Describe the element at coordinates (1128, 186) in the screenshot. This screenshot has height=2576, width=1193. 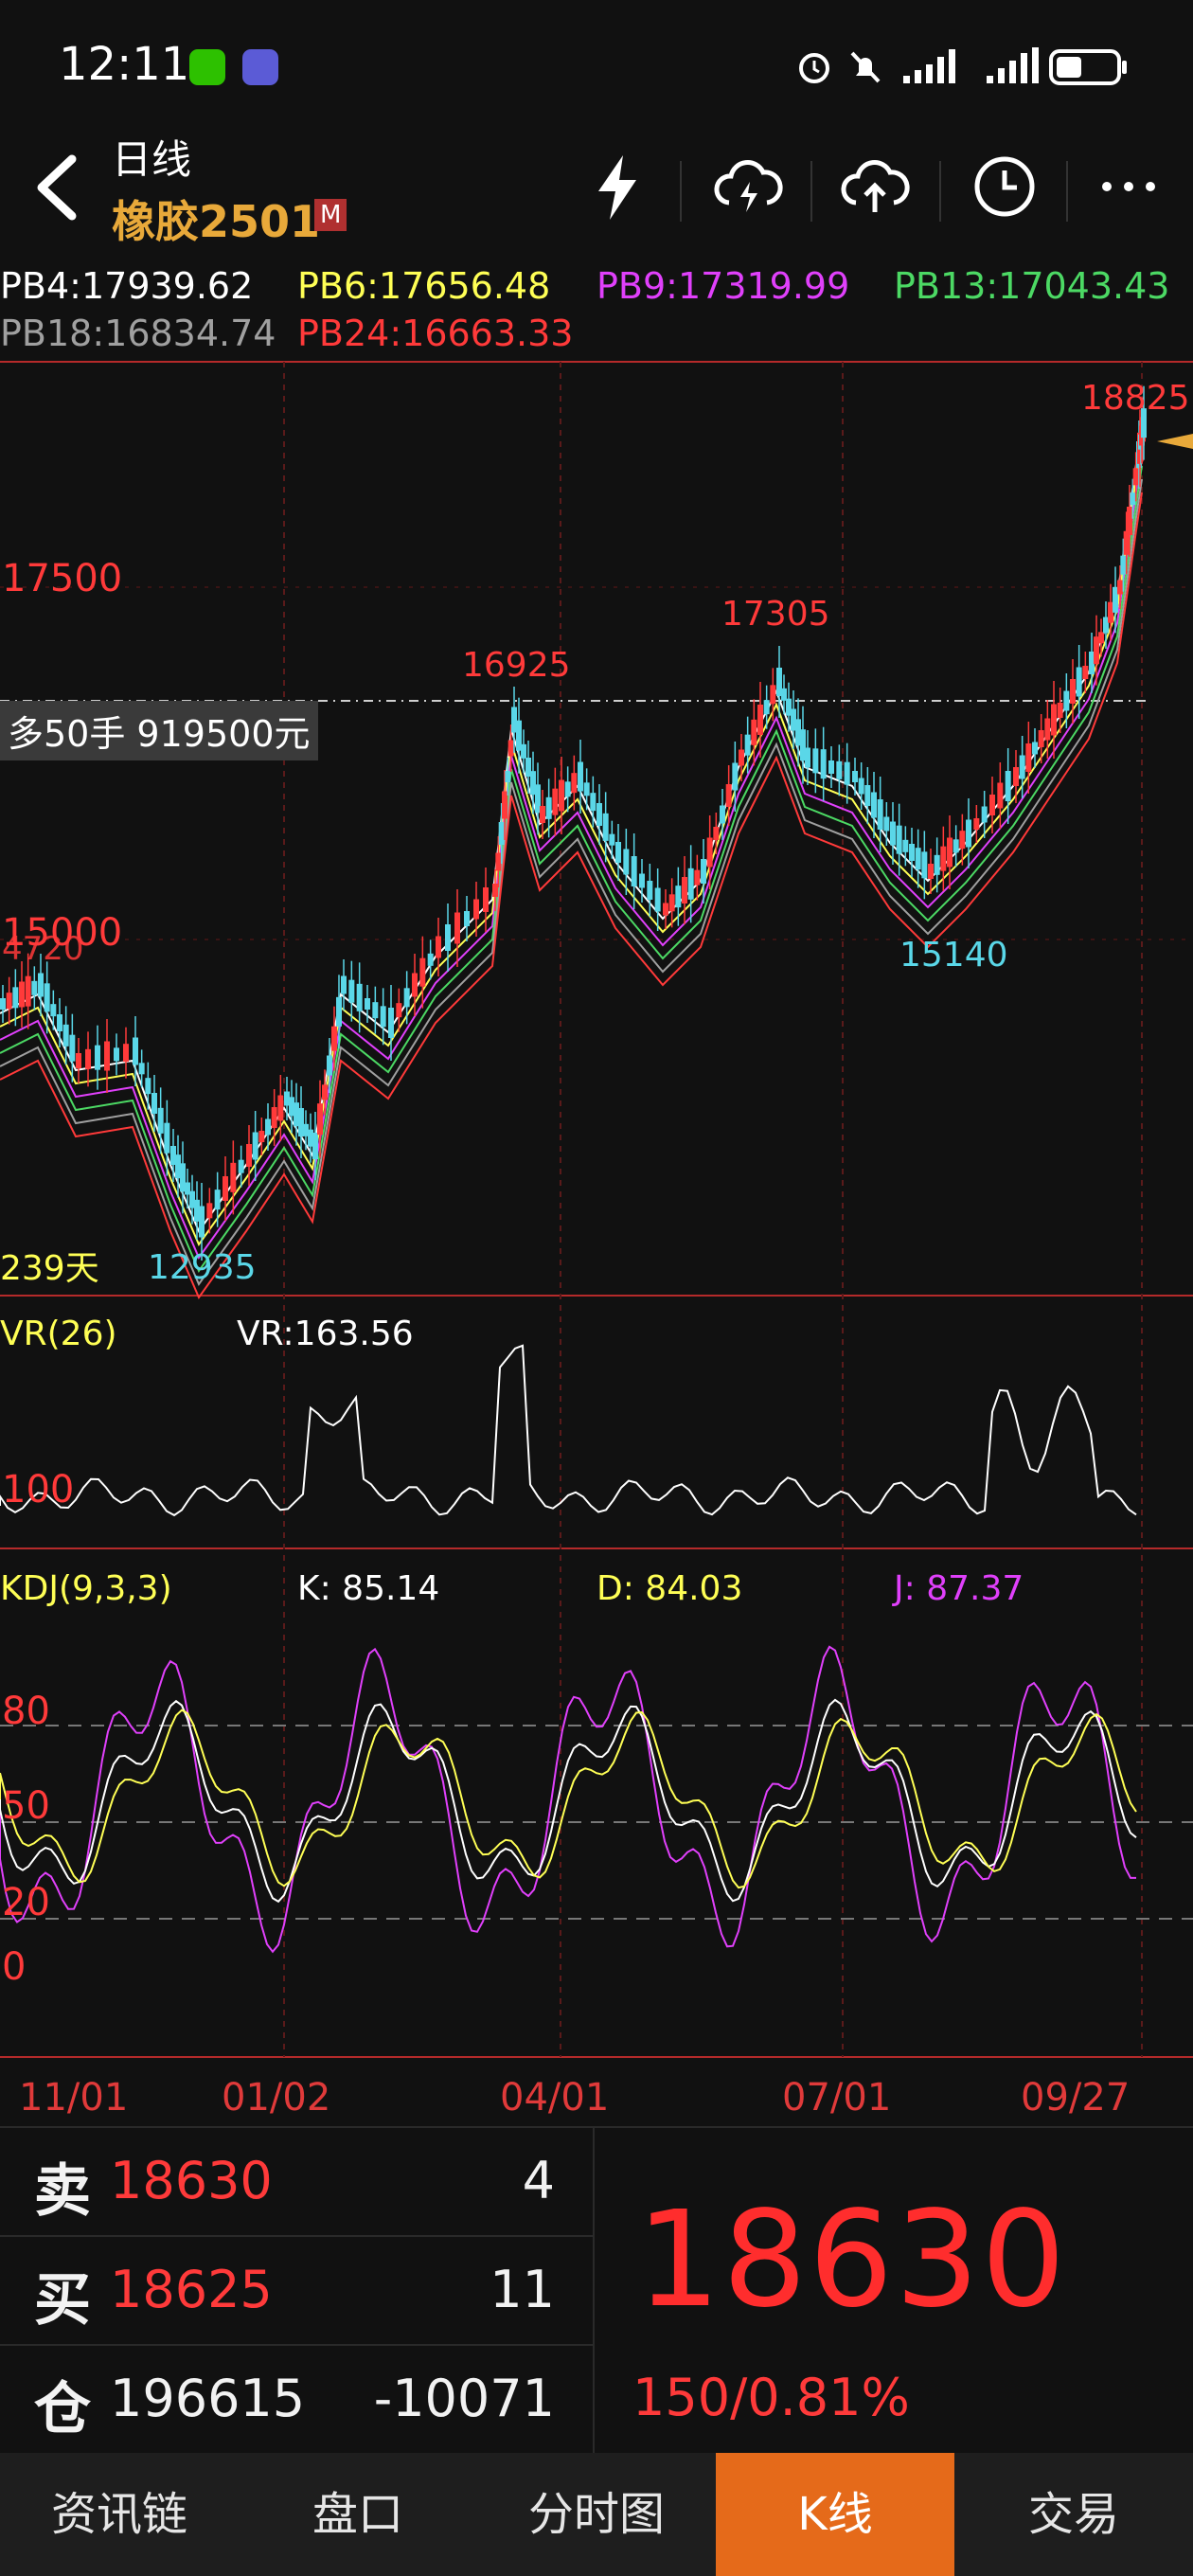
I see `more-icon` at that location.